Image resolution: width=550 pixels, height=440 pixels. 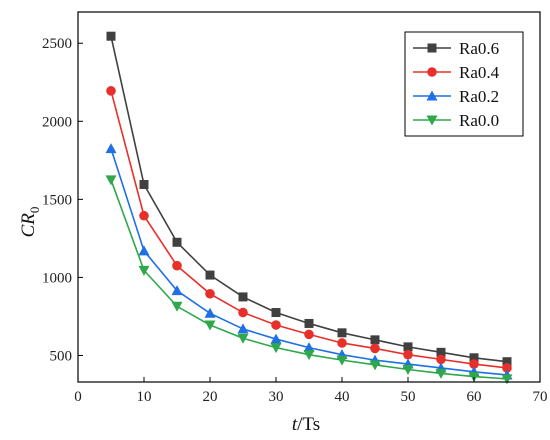 What do you see at coordinates (57, 278) in the screenshot?
I see `y-tick-label: 1000` at bounding box center [57, 278].